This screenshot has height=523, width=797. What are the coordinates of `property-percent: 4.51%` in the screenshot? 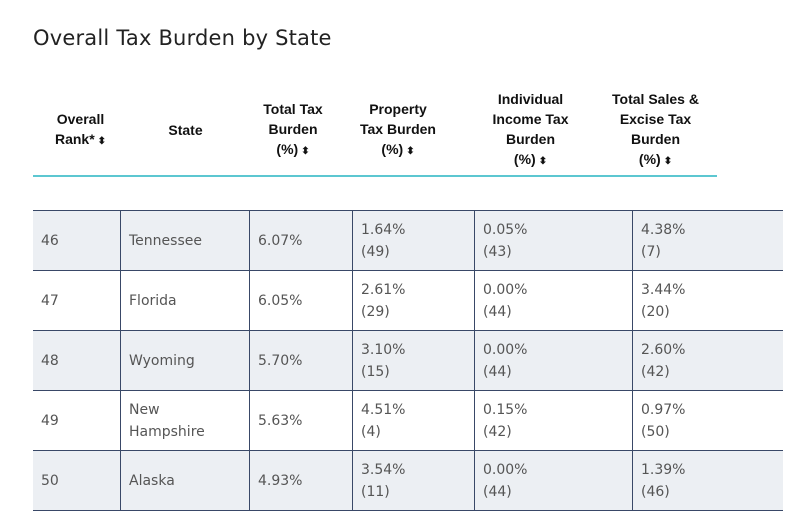 It's located at (383, 409).